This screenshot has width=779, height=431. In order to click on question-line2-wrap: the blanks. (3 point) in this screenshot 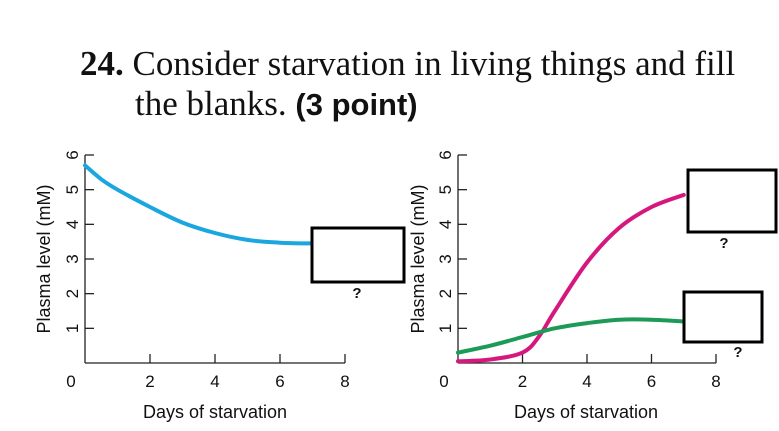, I will do `click(425, 104)`.